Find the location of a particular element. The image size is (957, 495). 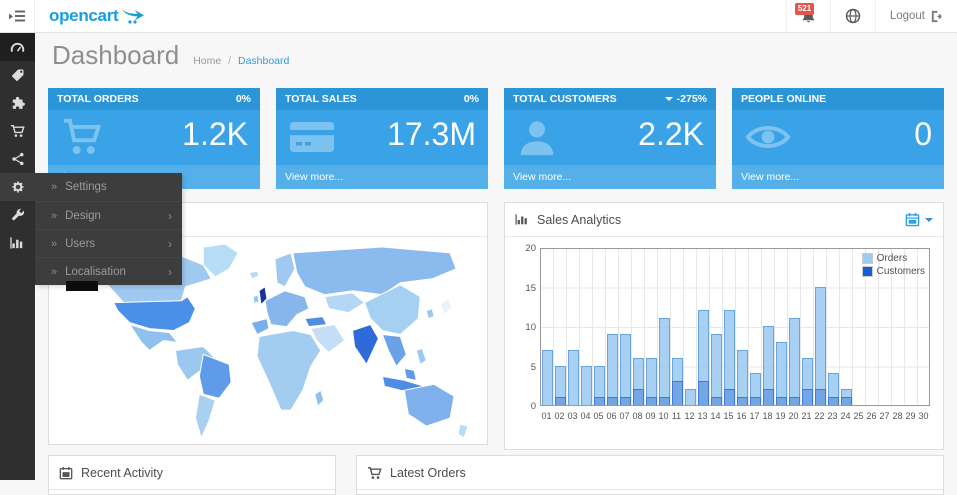

x-axis-tick-label: 21 is located at coordinates (806, 416).